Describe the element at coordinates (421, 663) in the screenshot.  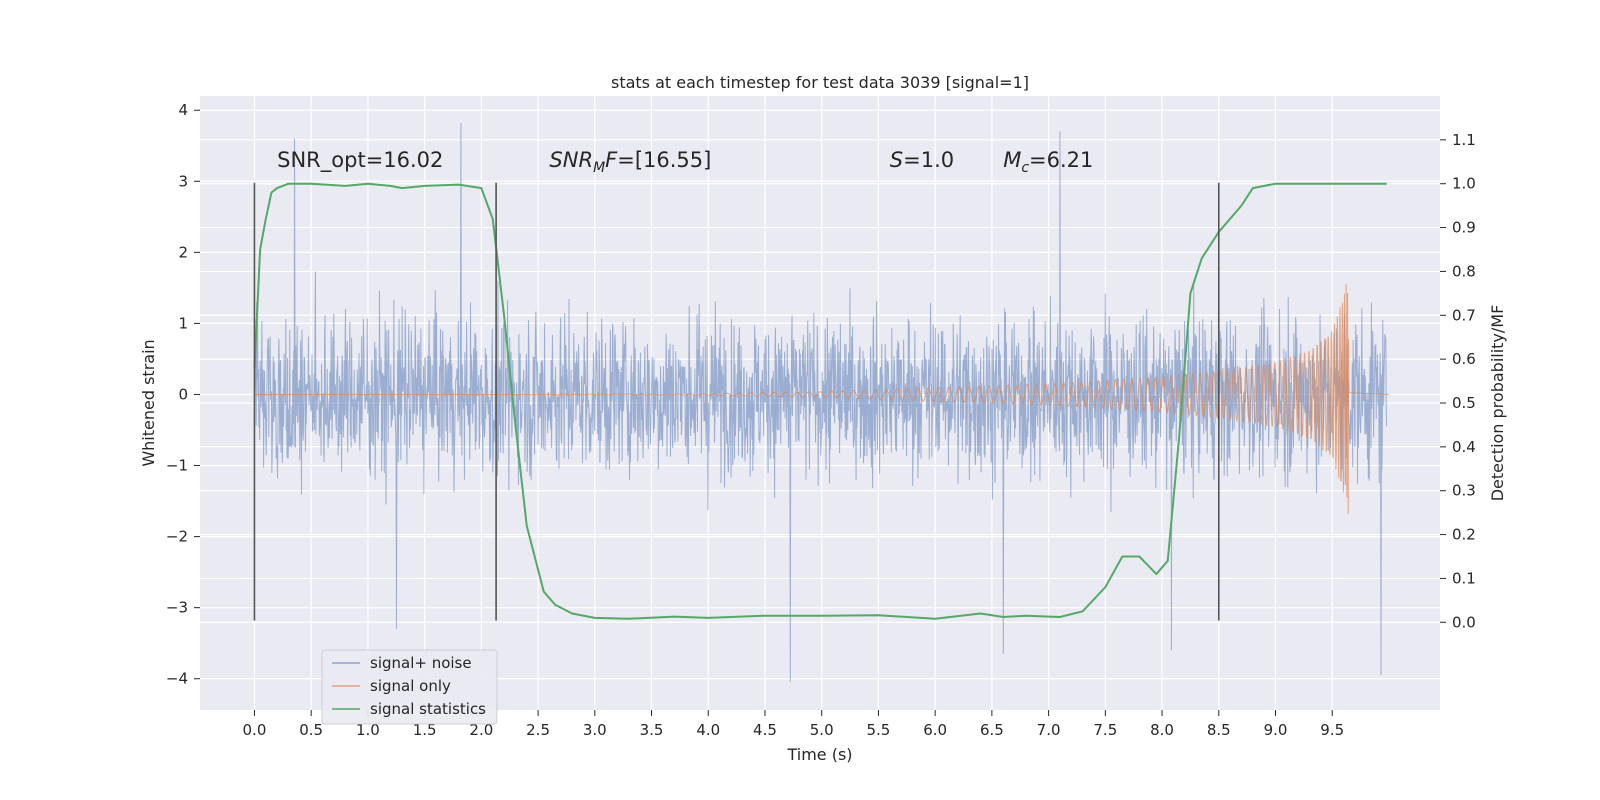
I see `legend-label-signal-noise: signal+ noise` at that location.